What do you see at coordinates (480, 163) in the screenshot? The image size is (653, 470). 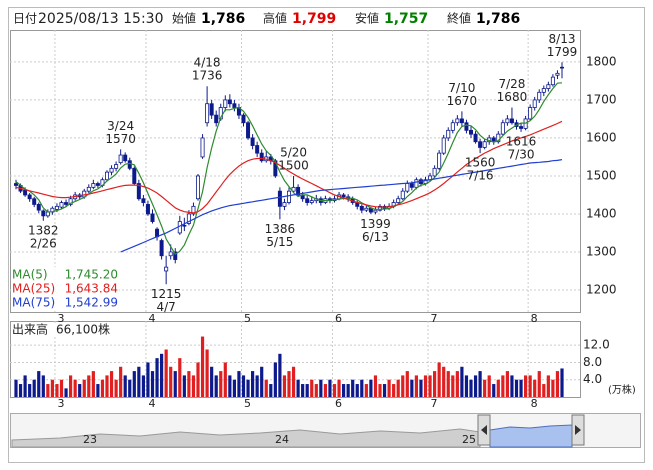 I see `annotation-value: 1560` at bounding box center [480, 163].